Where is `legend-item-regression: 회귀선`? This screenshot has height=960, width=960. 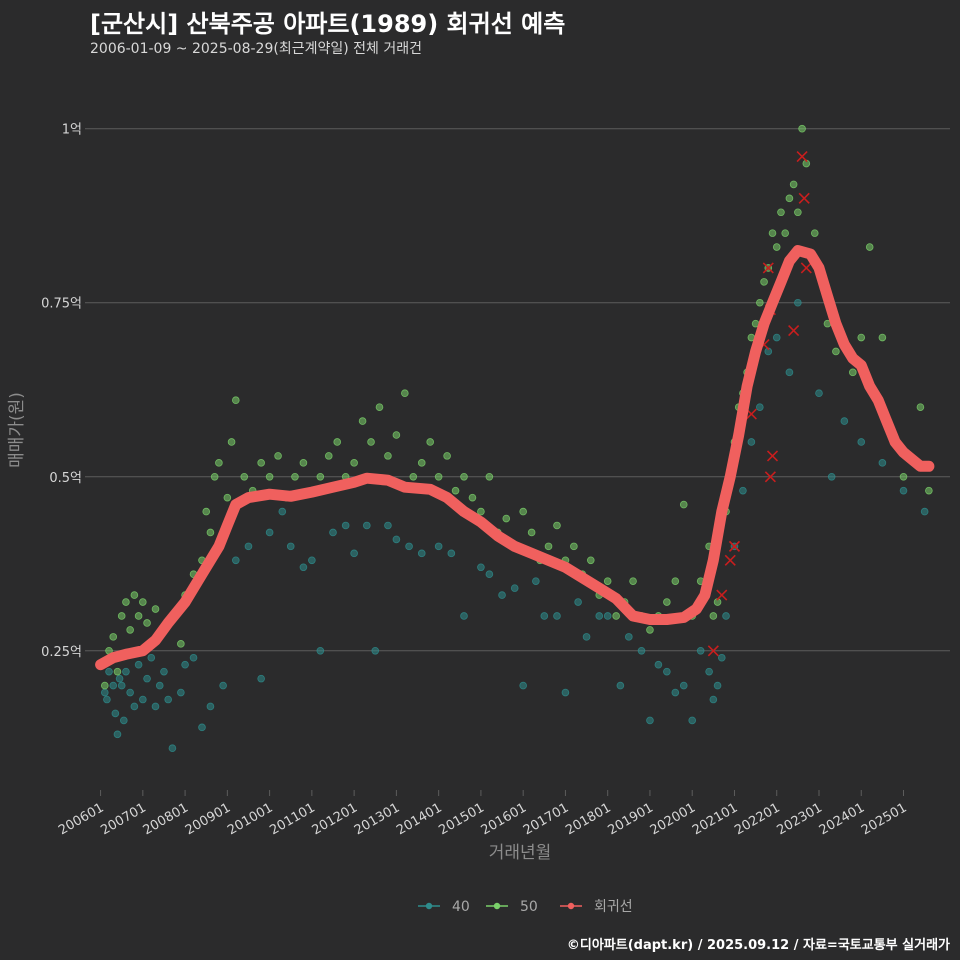
legend-item-regression: 회귀선 is located at coordinates (596, 907).